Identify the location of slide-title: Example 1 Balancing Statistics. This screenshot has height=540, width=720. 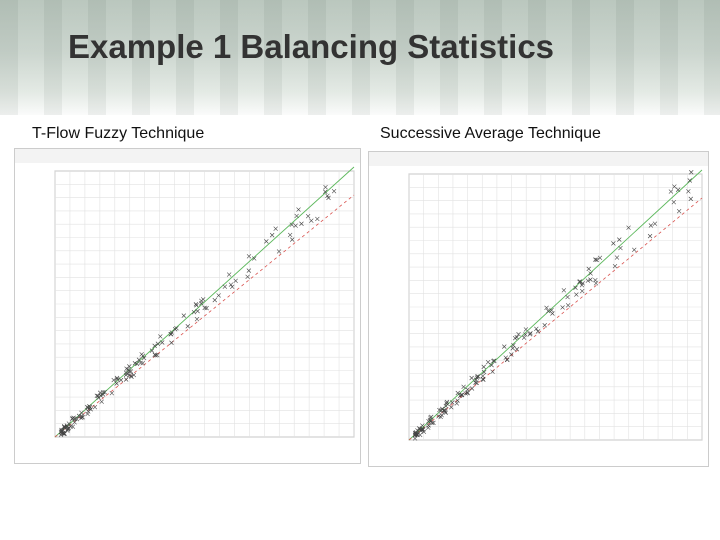
(311, 46).